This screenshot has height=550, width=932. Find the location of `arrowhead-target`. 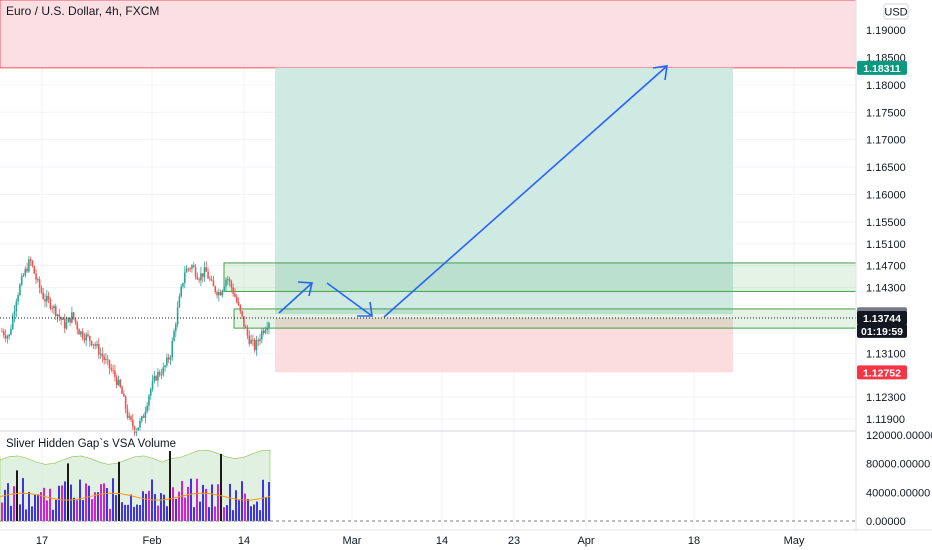

arrowhead-target is located at coordinates (660, 73).